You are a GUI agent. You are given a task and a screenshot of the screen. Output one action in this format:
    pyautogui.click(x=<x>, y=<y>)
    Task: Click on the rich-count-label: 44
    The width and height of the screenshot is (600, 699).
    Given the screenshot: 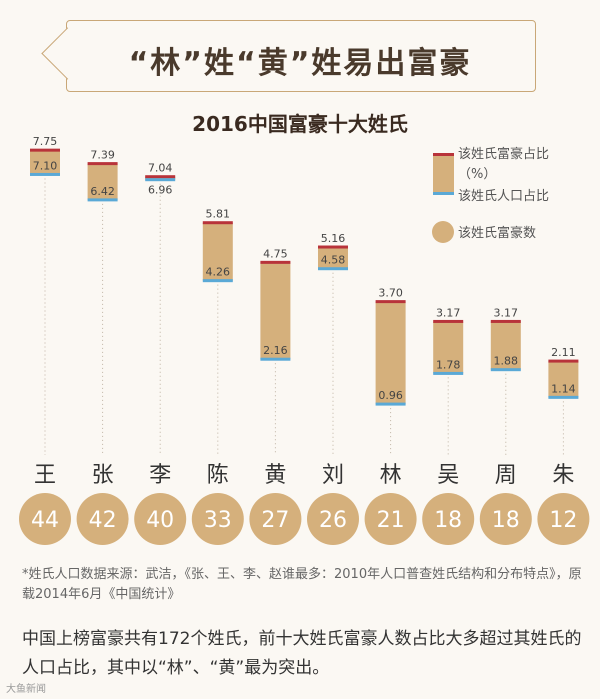 What is the action you would take?
    pyautogui.click(x=45, y=520)
    